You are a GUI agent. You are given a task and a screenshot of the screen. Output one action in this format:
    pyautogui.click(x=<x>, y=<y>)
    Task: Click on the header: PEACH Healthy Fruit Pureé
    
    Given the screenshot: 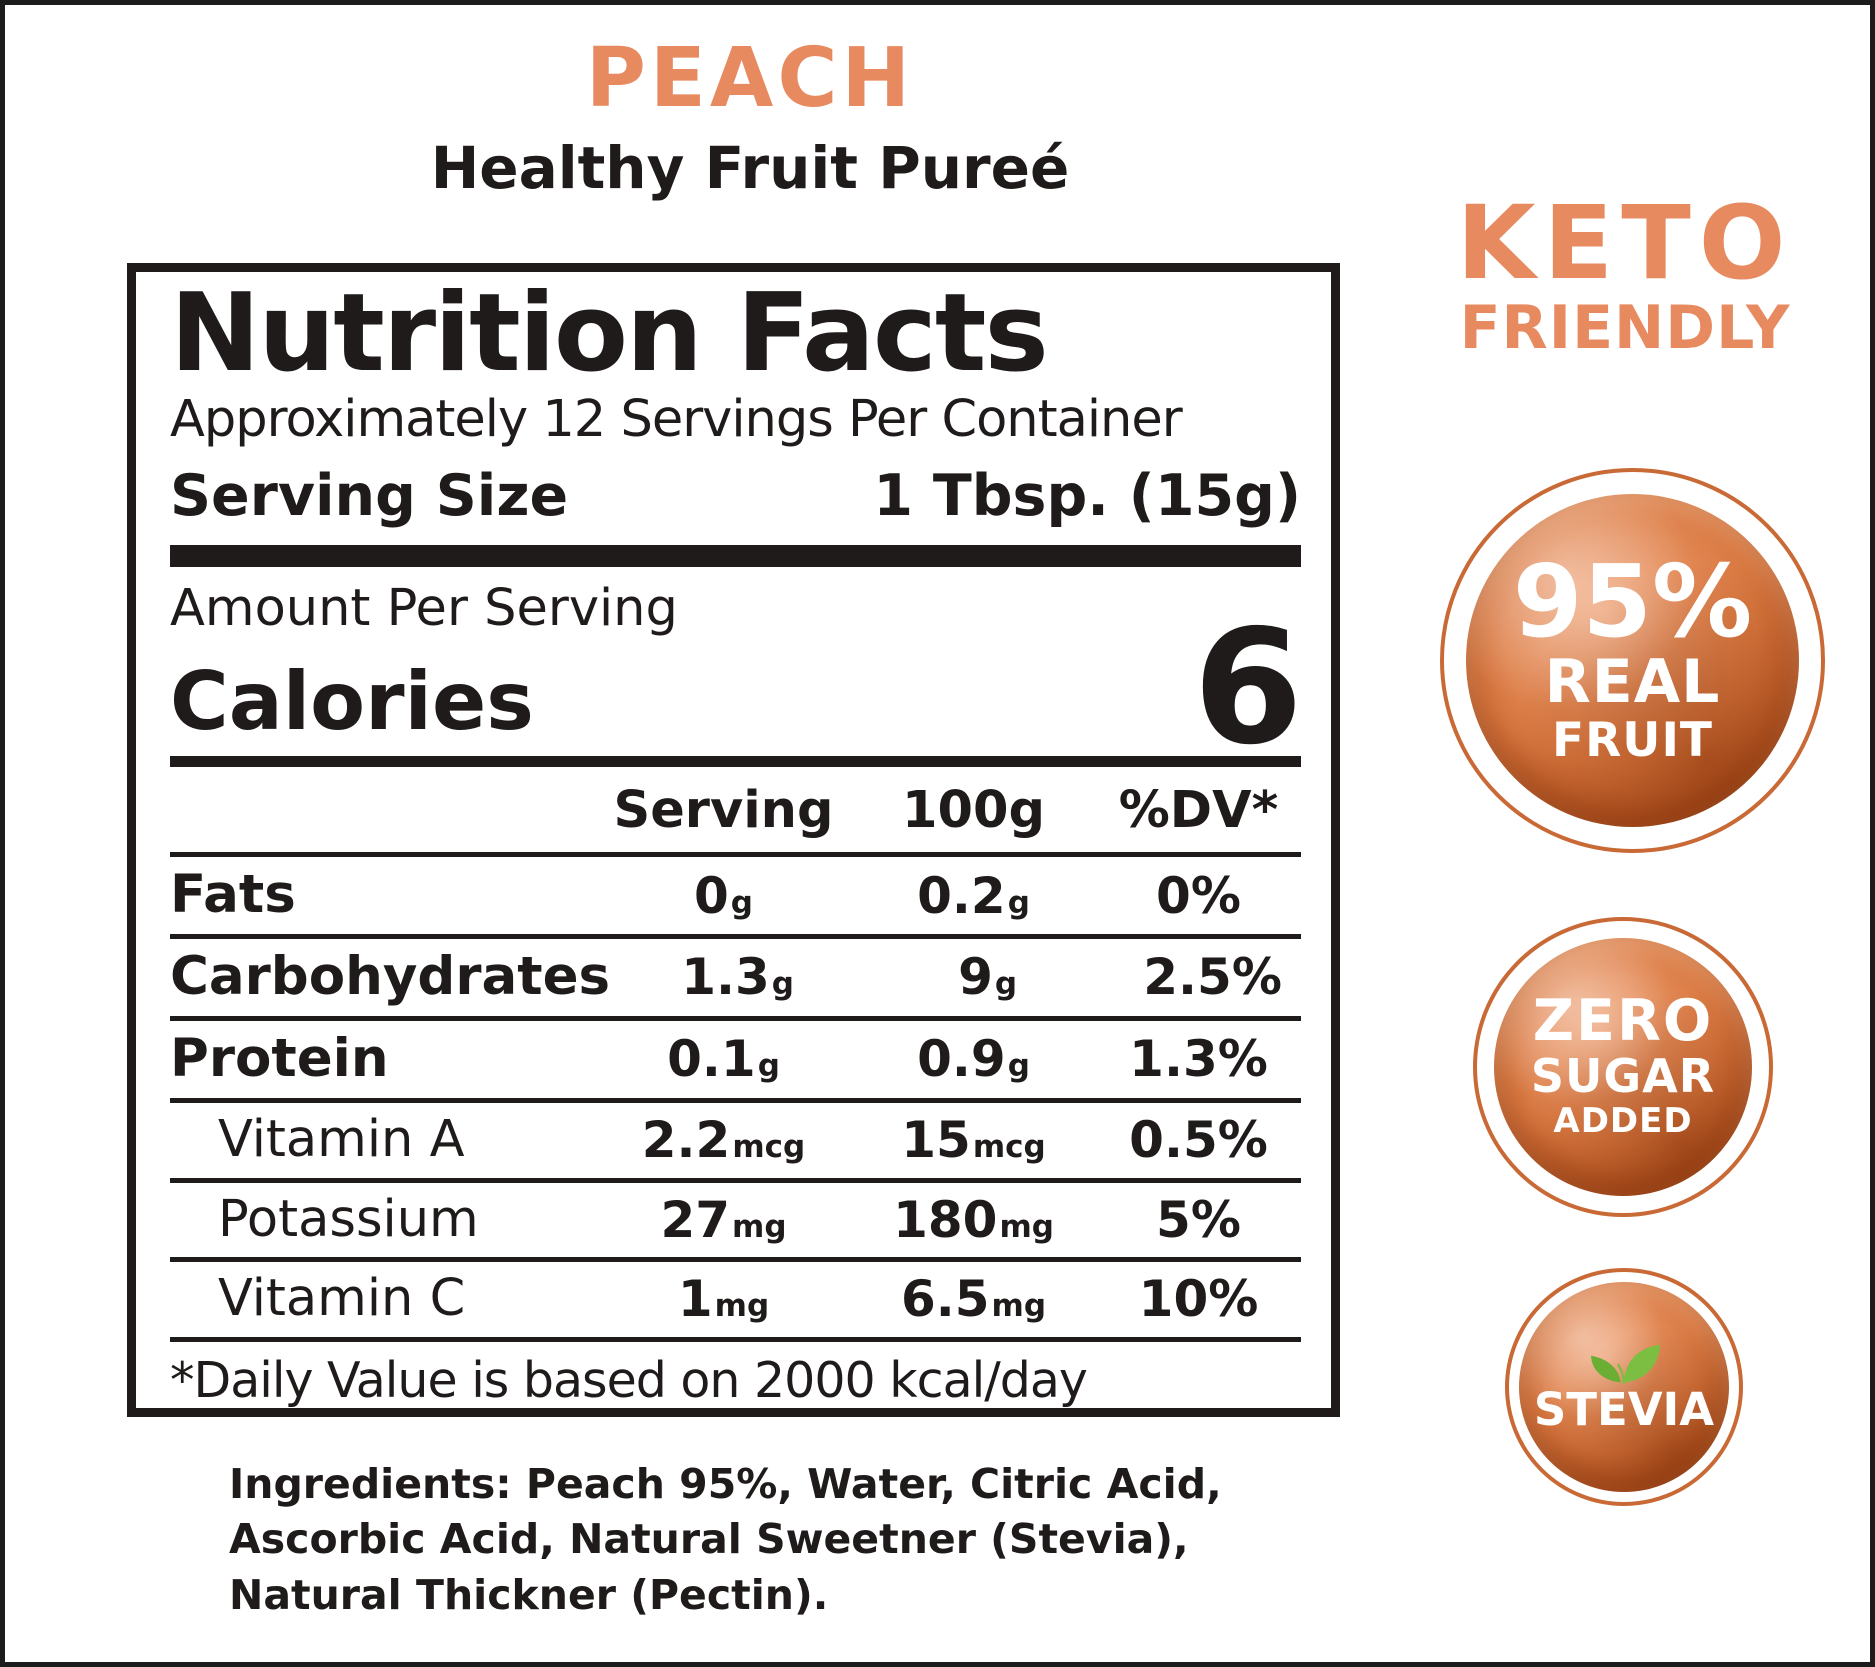 What is the action you would take?
    pyautogui.click(x=750, y=116)
    